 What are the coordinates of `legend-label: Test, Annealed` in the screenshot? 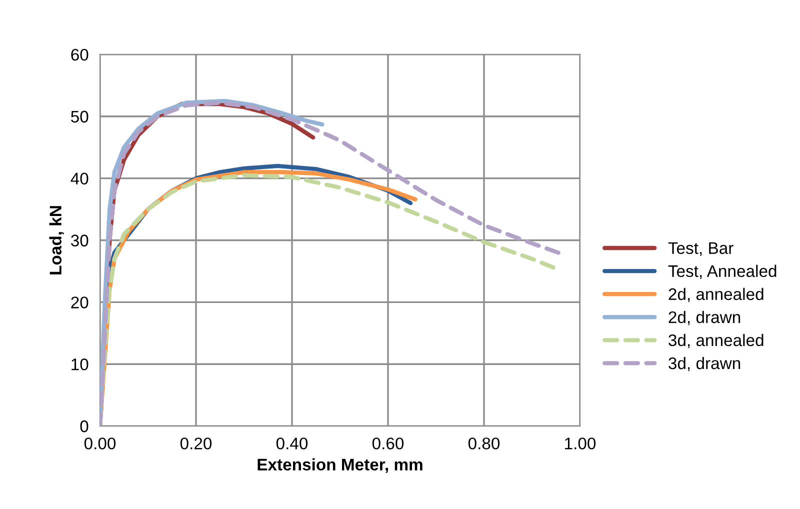 It's located at (722, 272).